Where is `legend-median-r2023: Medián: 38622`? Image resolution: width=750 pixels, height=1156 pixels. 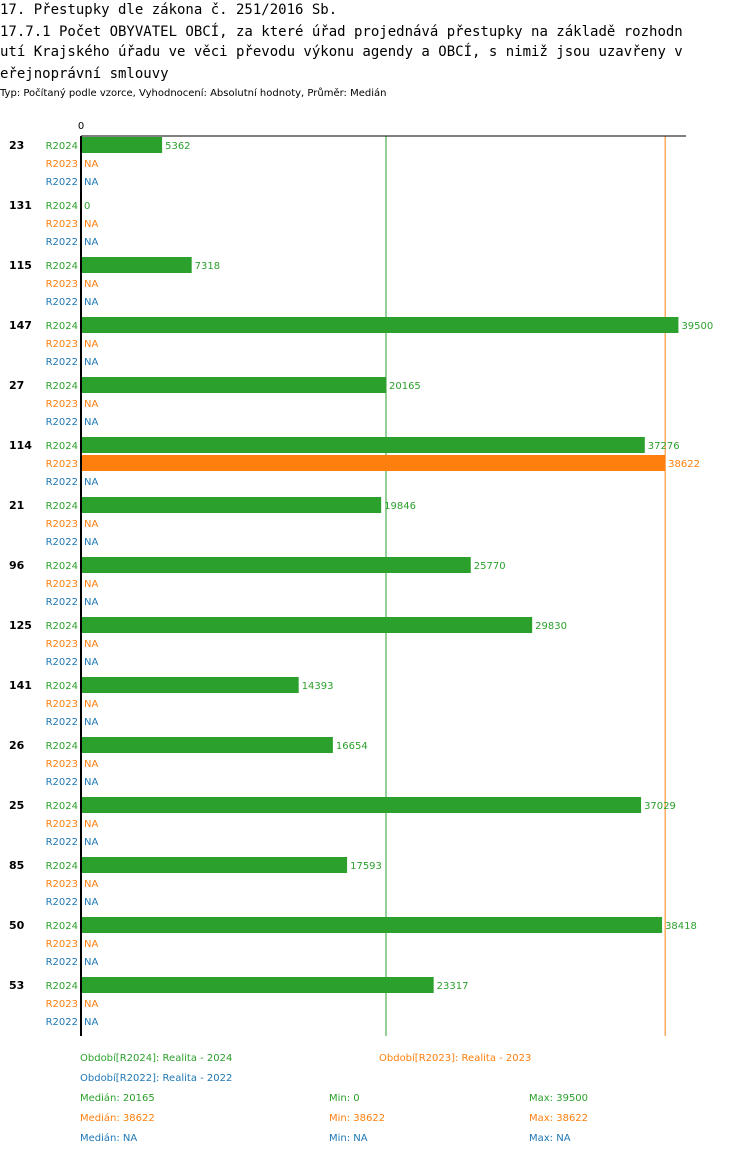 legend-median-r2023: Medián: 38622 is located at coordinates (117, 1118).